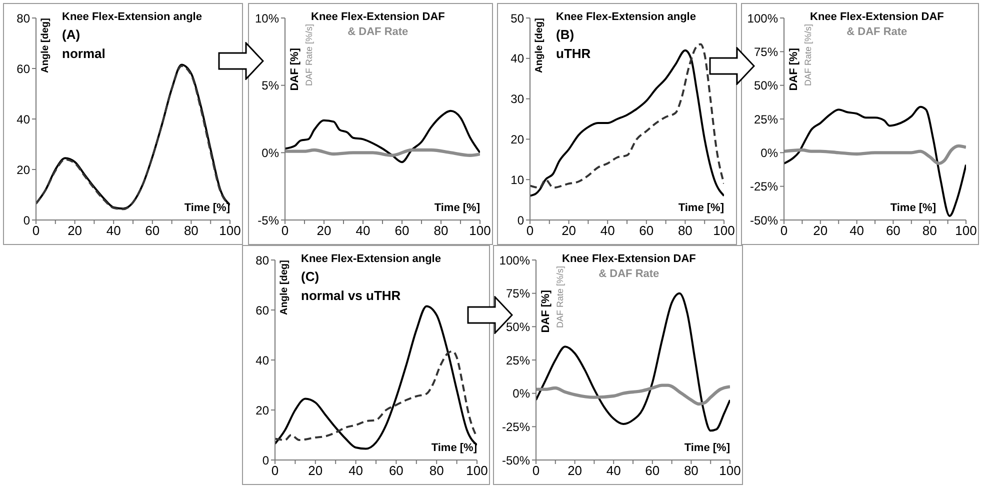 Image resolution: width=981 pixels, height=487 pixels. Describe the element at coordinates (269, 220) in the screenshot. I see `y-tick-label: -5%` at that location.